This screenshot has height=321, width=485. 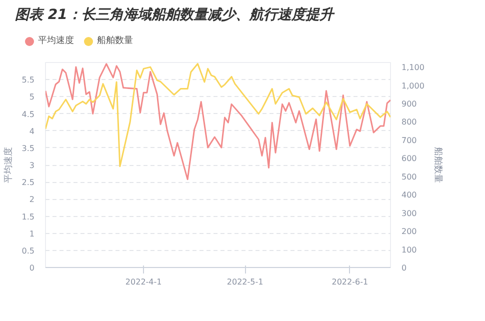 What do you see at coordinates (413, 85) in the screenshot?
I see `y2-tick-label: 1,000` at bounding box center [413, 85].